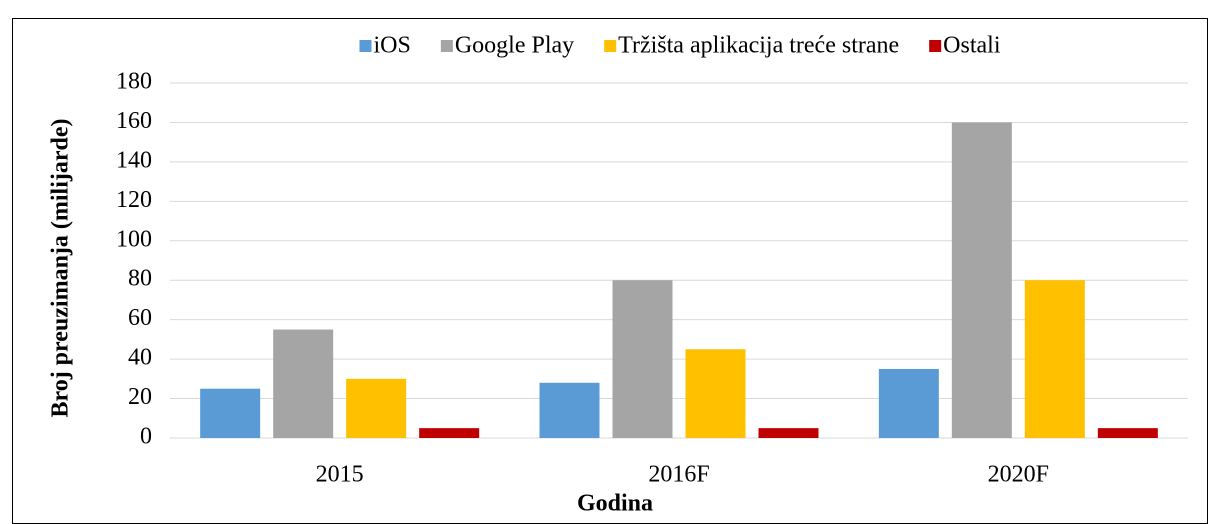 This screenshot has width=1209, height=524. What do you see at coordinates (340, 475) in the screenshot?
I see `x-tick-label: 2015` at bounding box center [340, 475].